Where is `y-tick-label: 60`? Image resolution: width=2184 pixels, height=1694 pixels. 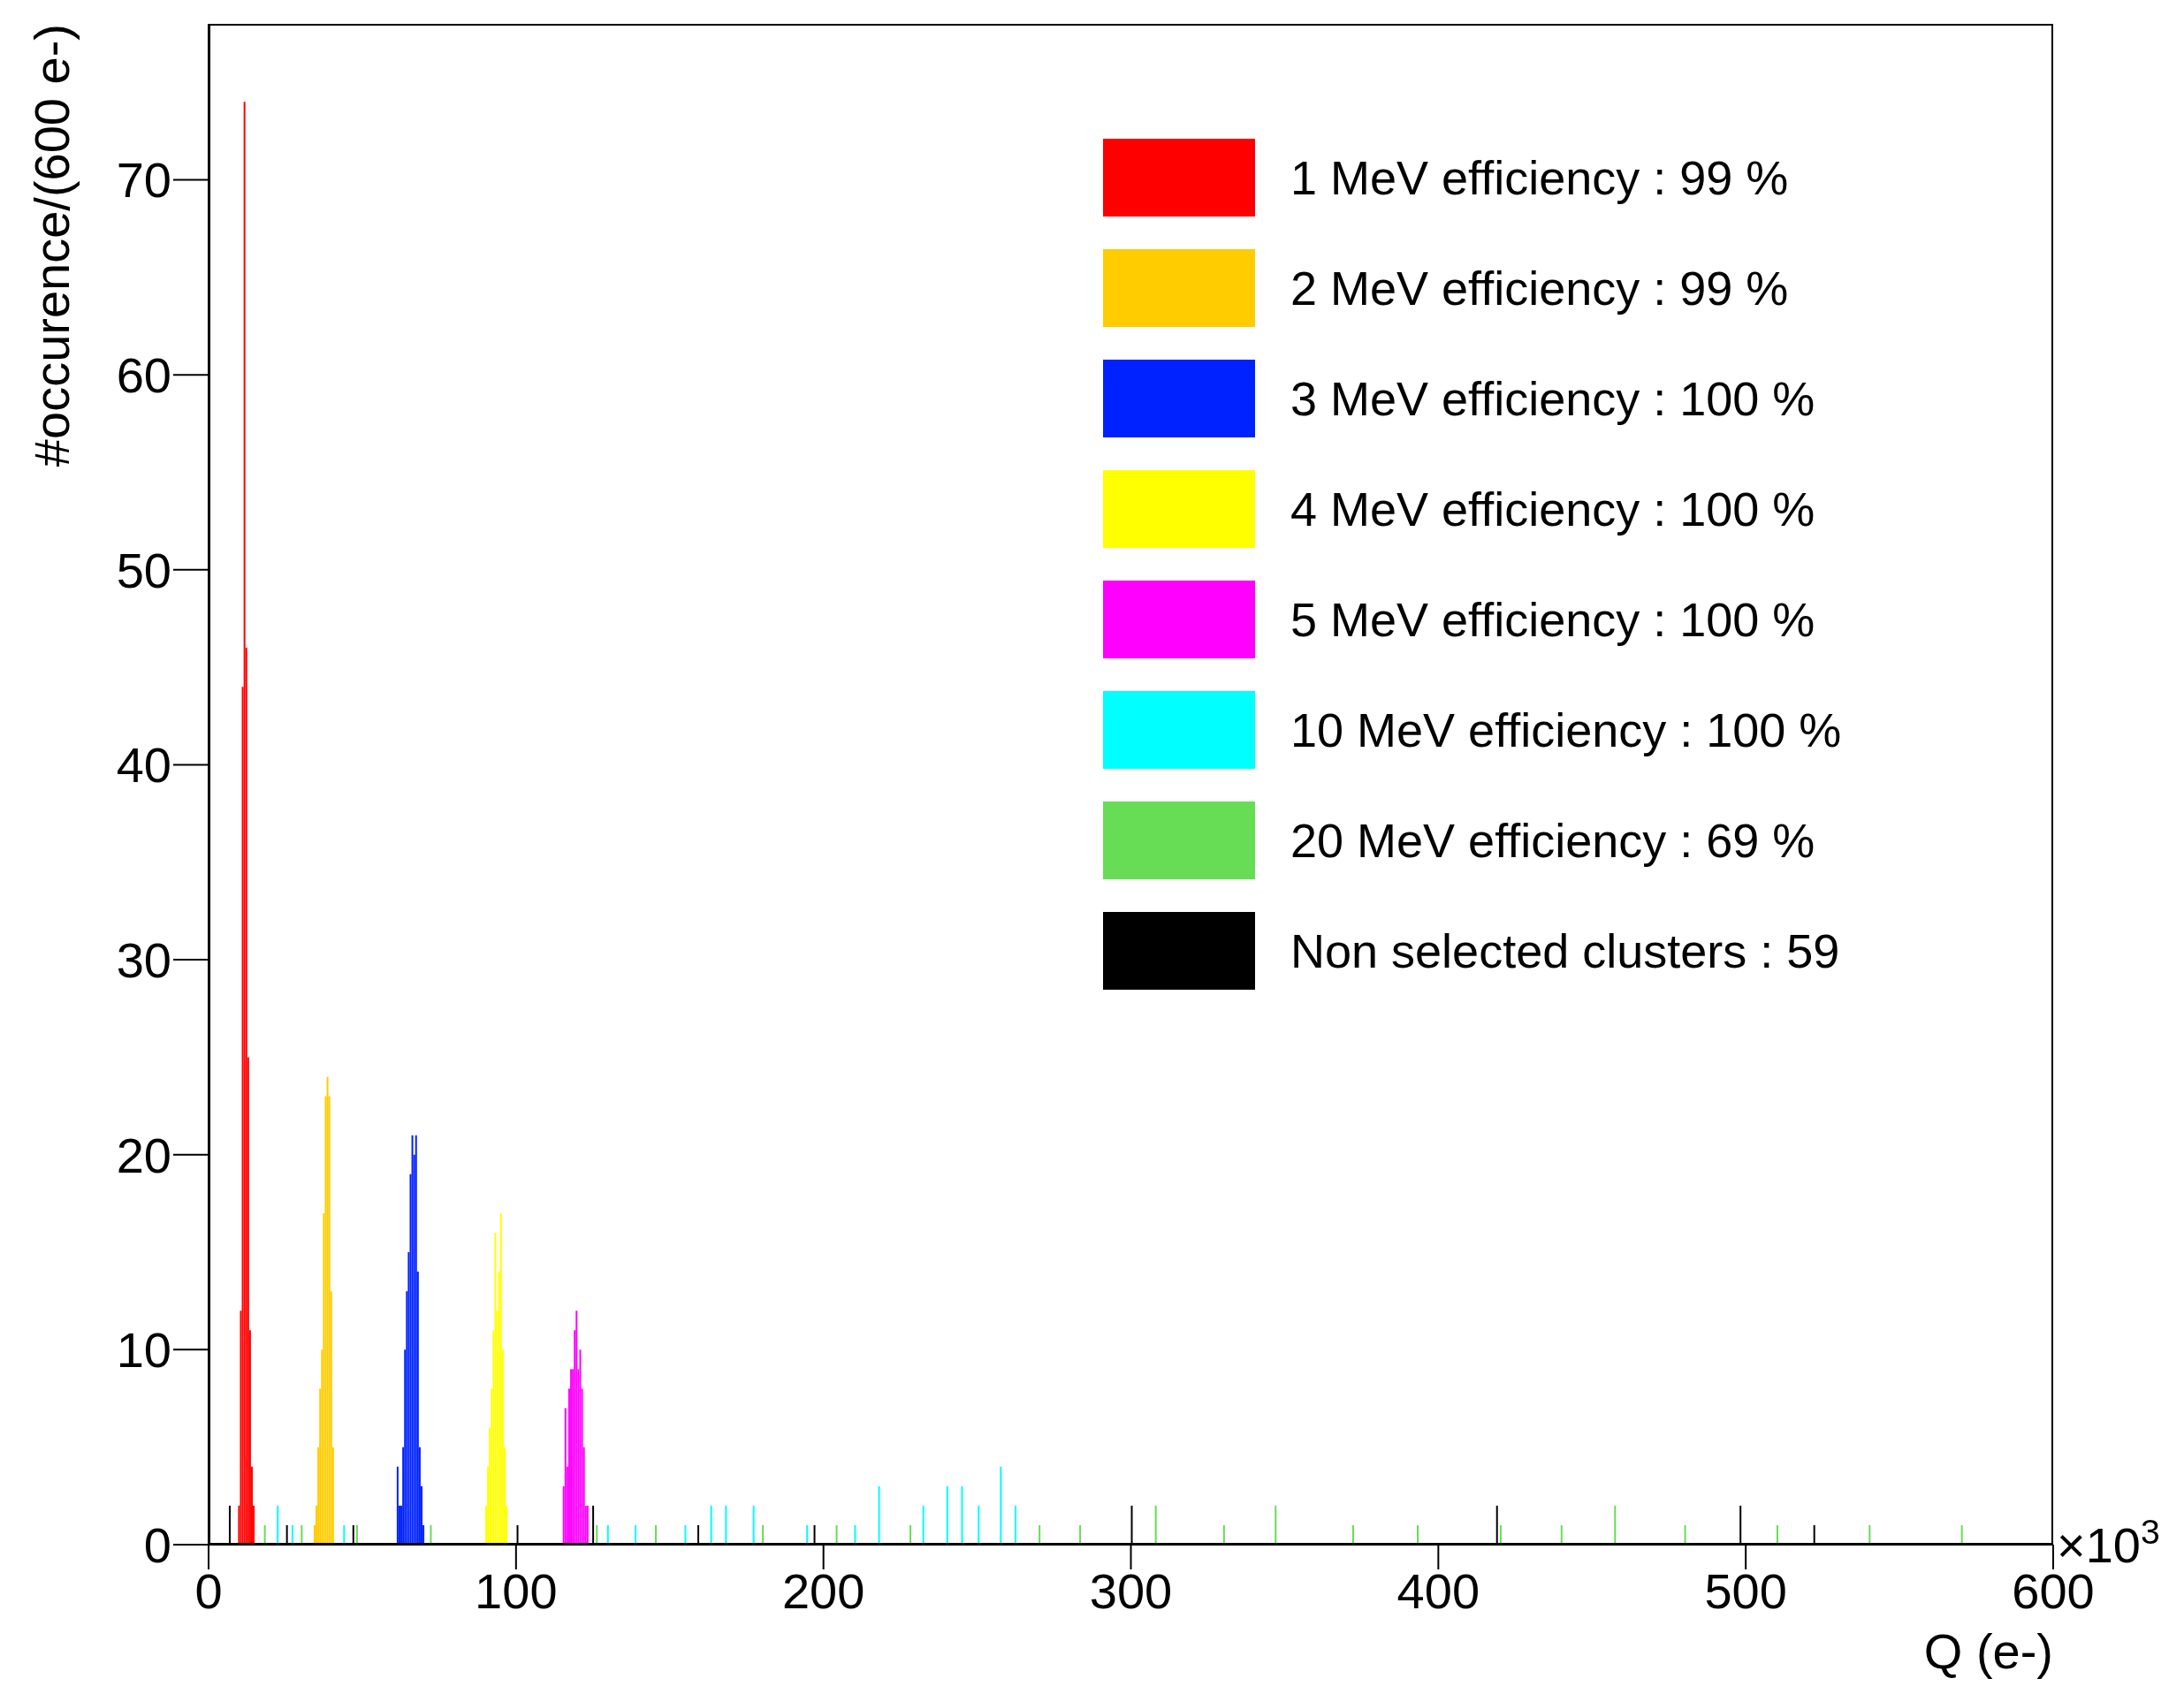 y-tick-label: 60 is located at coordinates (143, 375).